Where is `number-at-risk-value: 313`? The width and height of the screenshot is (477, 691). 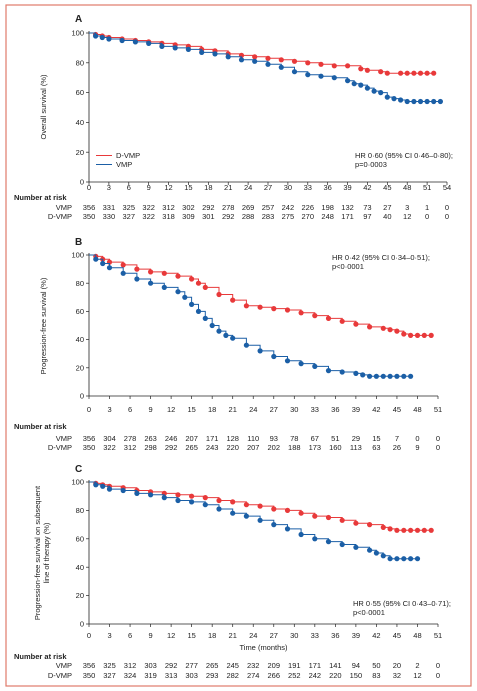 number-at-risk-value: 313 is located at coordinates (171, 675).